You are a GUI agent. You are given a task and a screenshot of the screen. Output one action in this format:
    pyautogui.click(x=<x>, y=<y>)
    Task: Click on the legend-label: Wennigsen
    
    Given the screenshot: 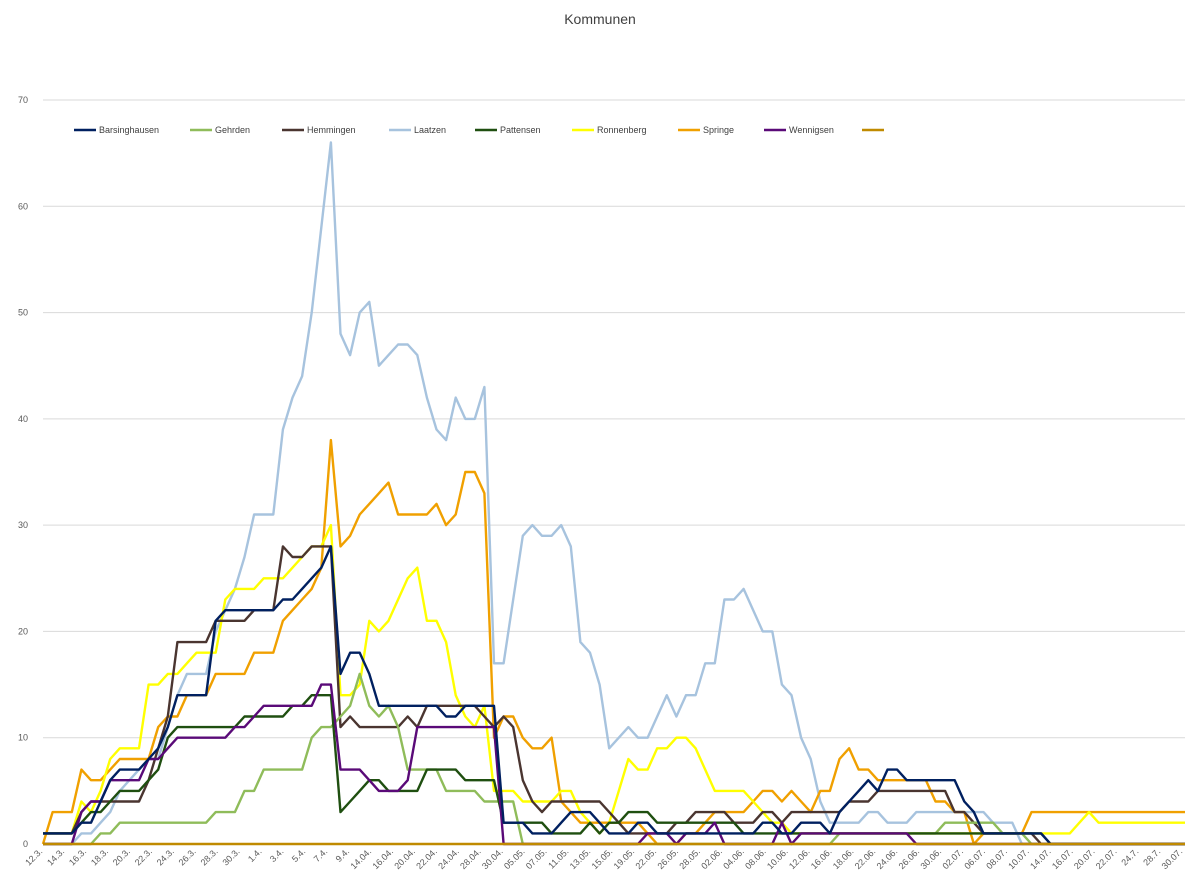 What is the action you would take?
    pyautogui.click(x=811, y=130)
    